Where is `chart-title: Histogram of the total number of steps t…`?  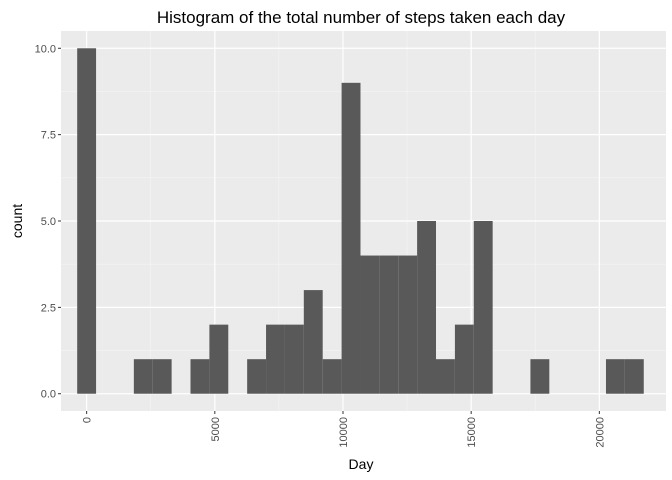
chart-title: Histogram of the total number of steps t… is located at coordinates (361, 17).